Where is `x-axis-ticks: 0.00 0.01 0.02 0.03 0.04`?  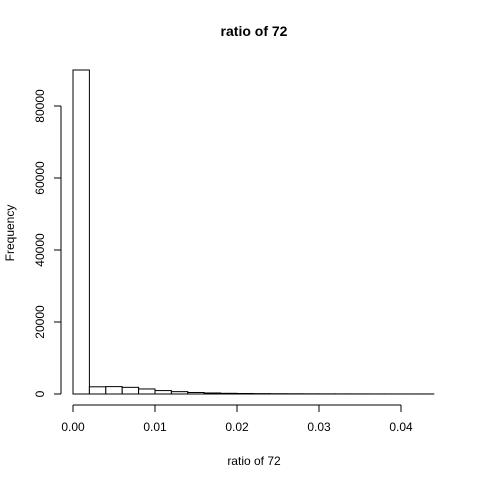 x-axis-ticks: 0.00 0.01 0.02 0.03 0.04 is located at coordinates (237, 419).